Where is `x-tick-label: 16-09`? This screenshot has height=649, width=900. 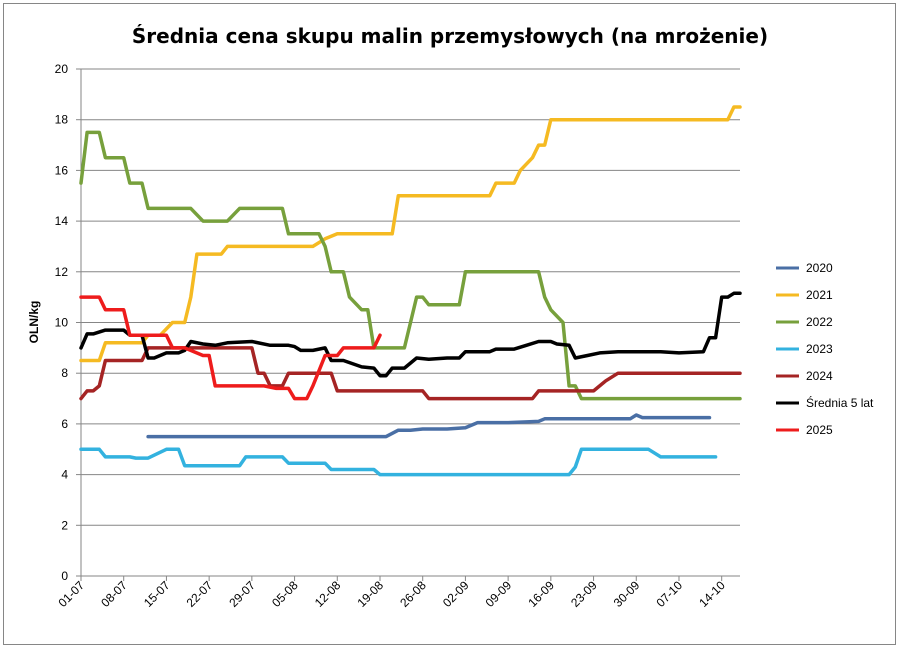 x-tick-label: 16-09 is located at coordinates (541, 594).